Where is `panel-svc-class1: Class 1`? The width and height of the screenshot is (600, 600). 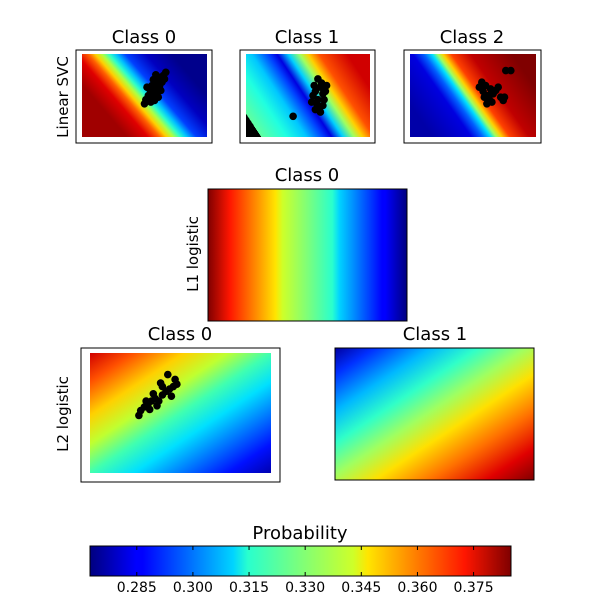
panel-svc-class1: Class 1 is located at coordinates (307, 85).